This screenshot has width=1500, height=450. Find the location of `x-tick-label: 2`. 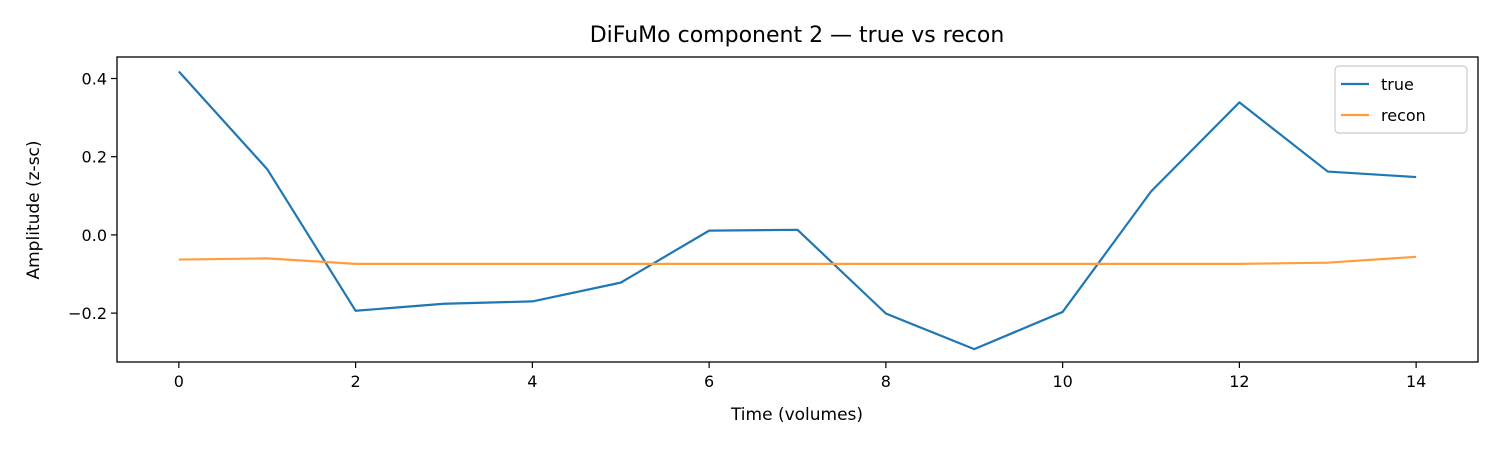

x-tick-label: 2 is located at coordinates (356, 381).